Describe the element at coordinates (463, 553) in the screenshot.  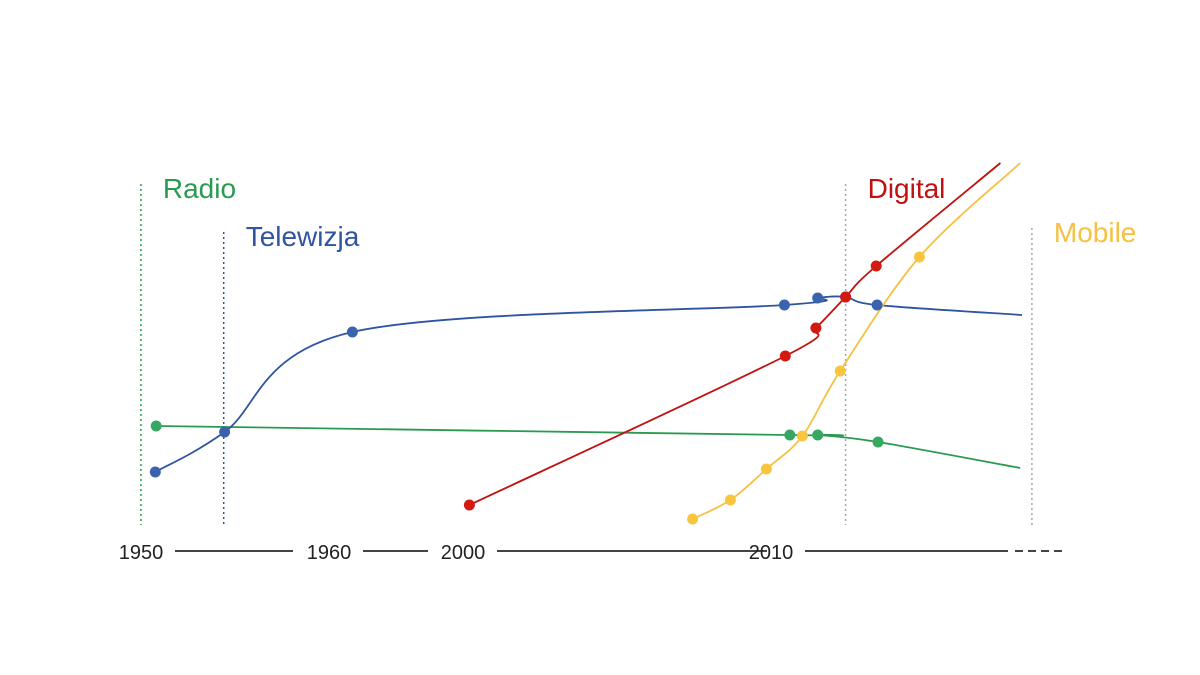
I see `tick-label: 2000` at that location.